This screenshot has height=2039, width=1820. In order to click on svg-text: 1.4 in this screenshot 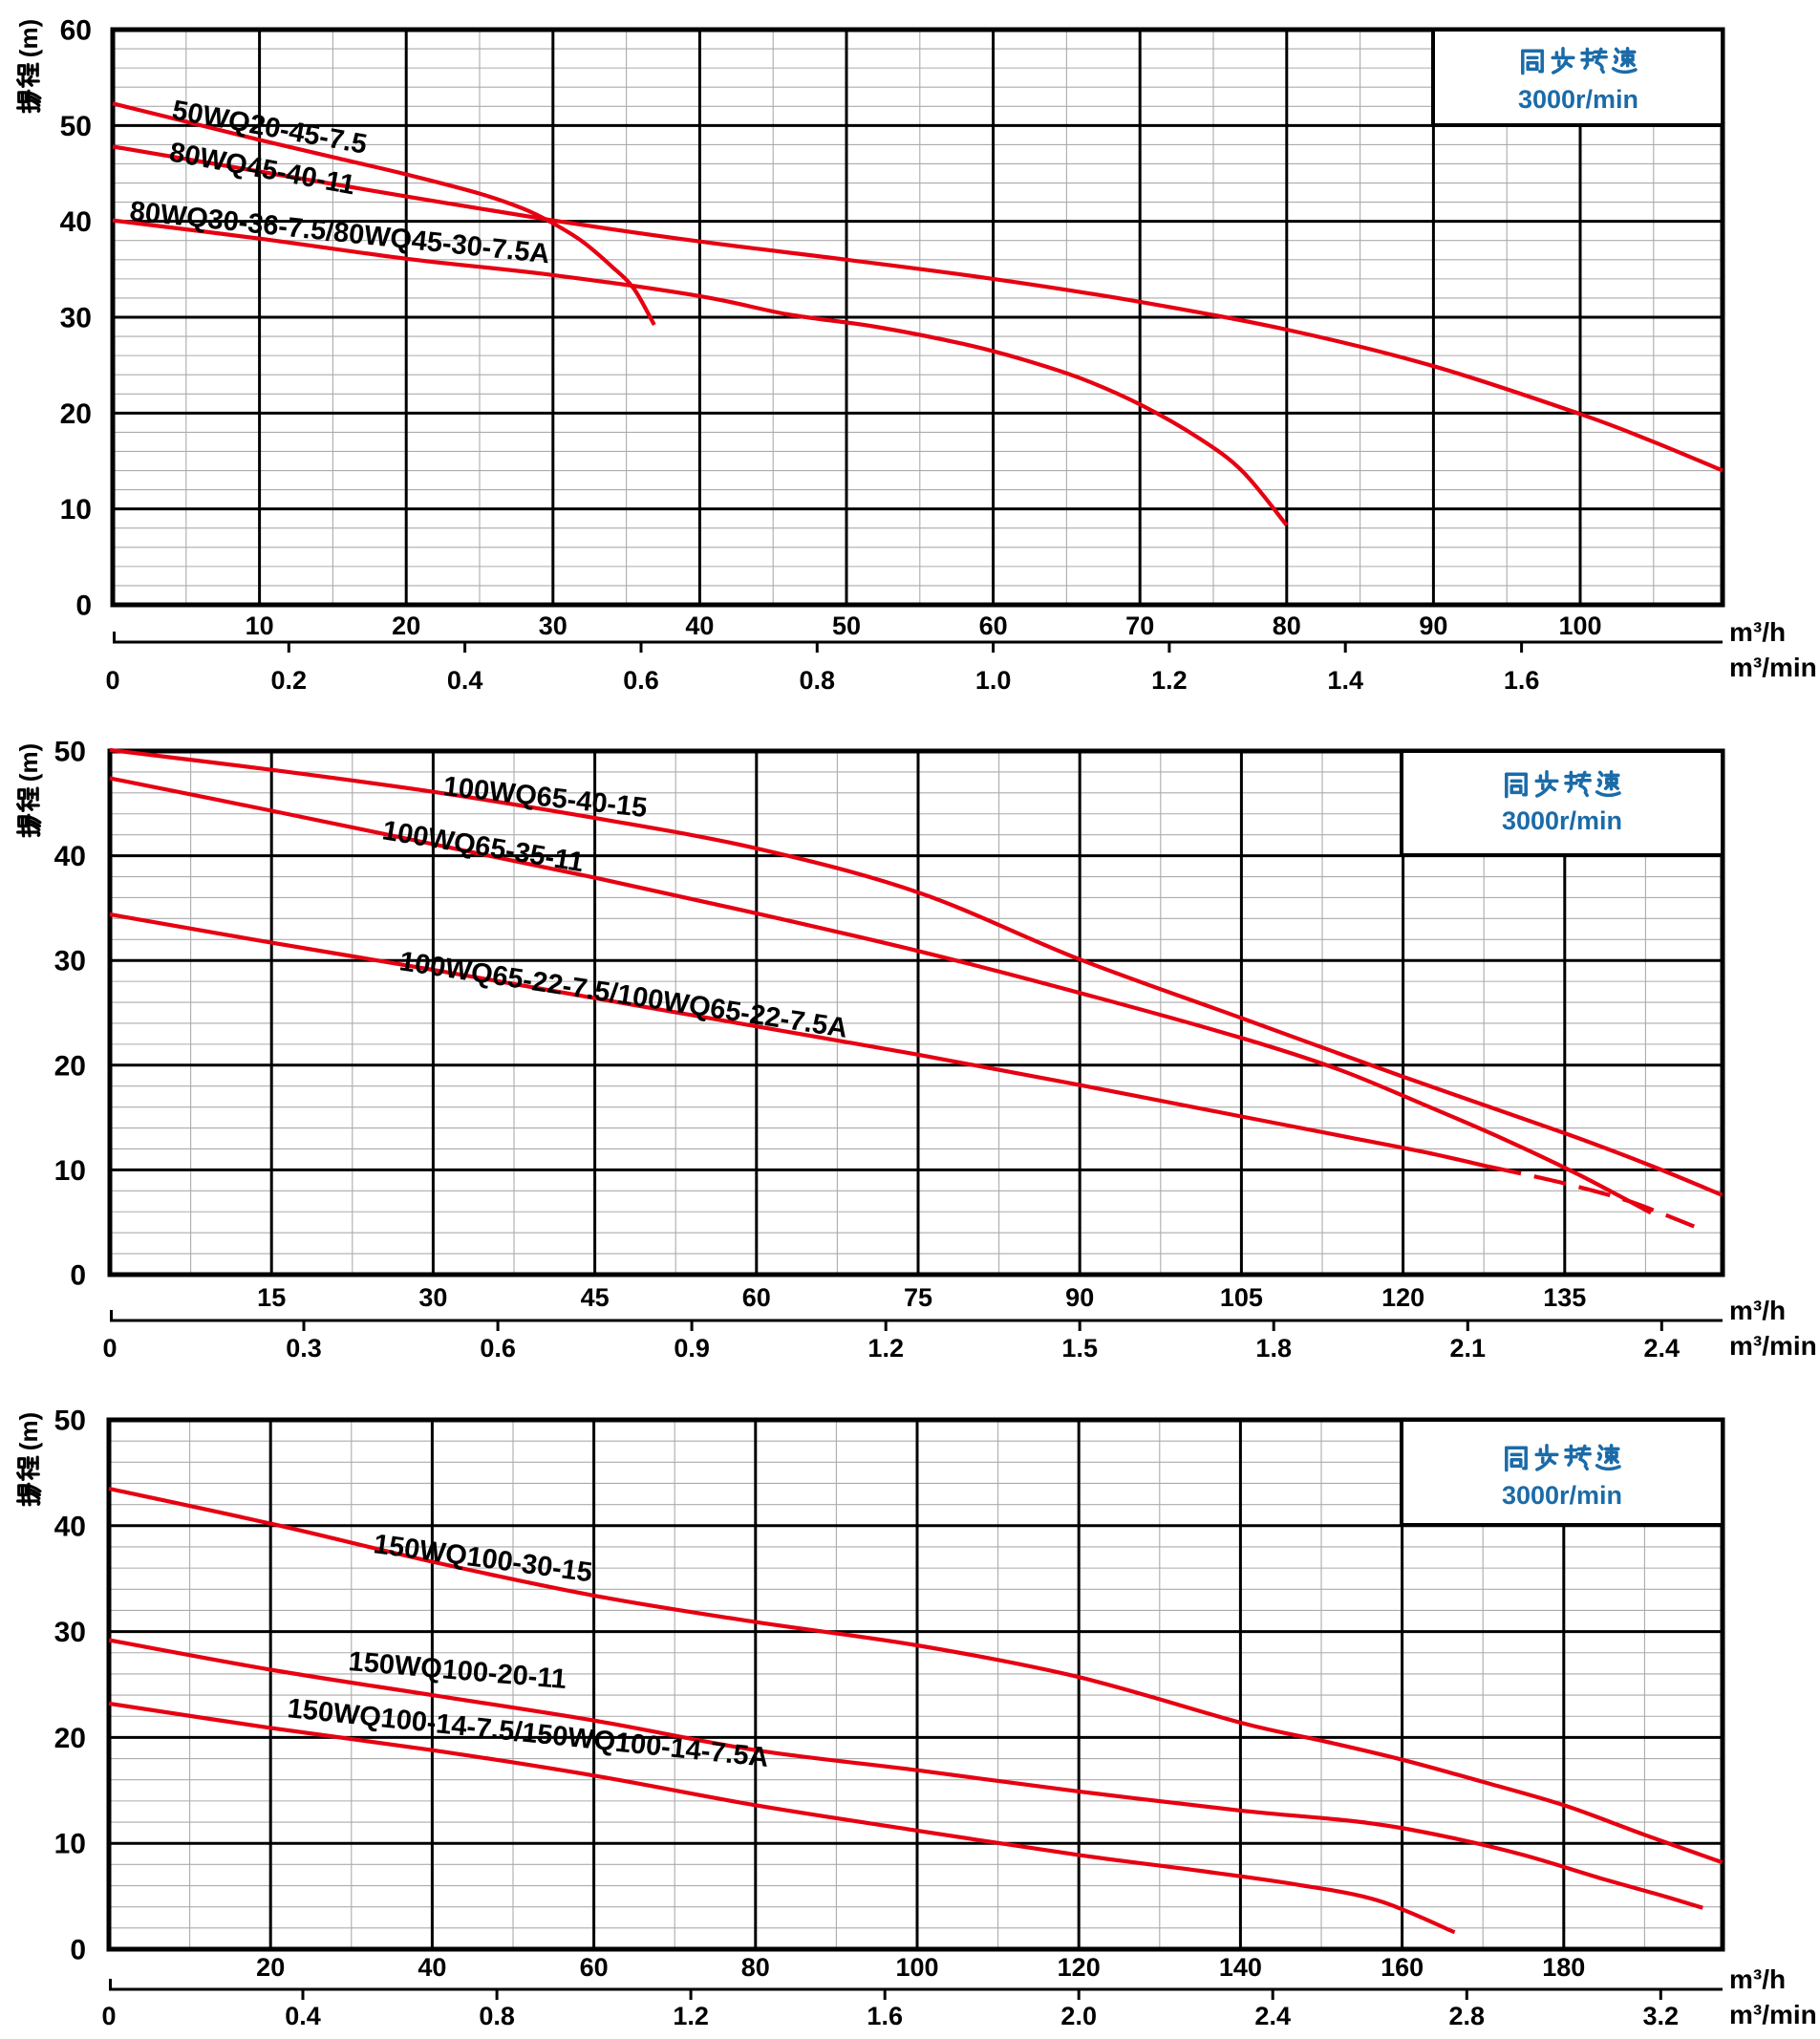, I will do `click(1345, 681)`.